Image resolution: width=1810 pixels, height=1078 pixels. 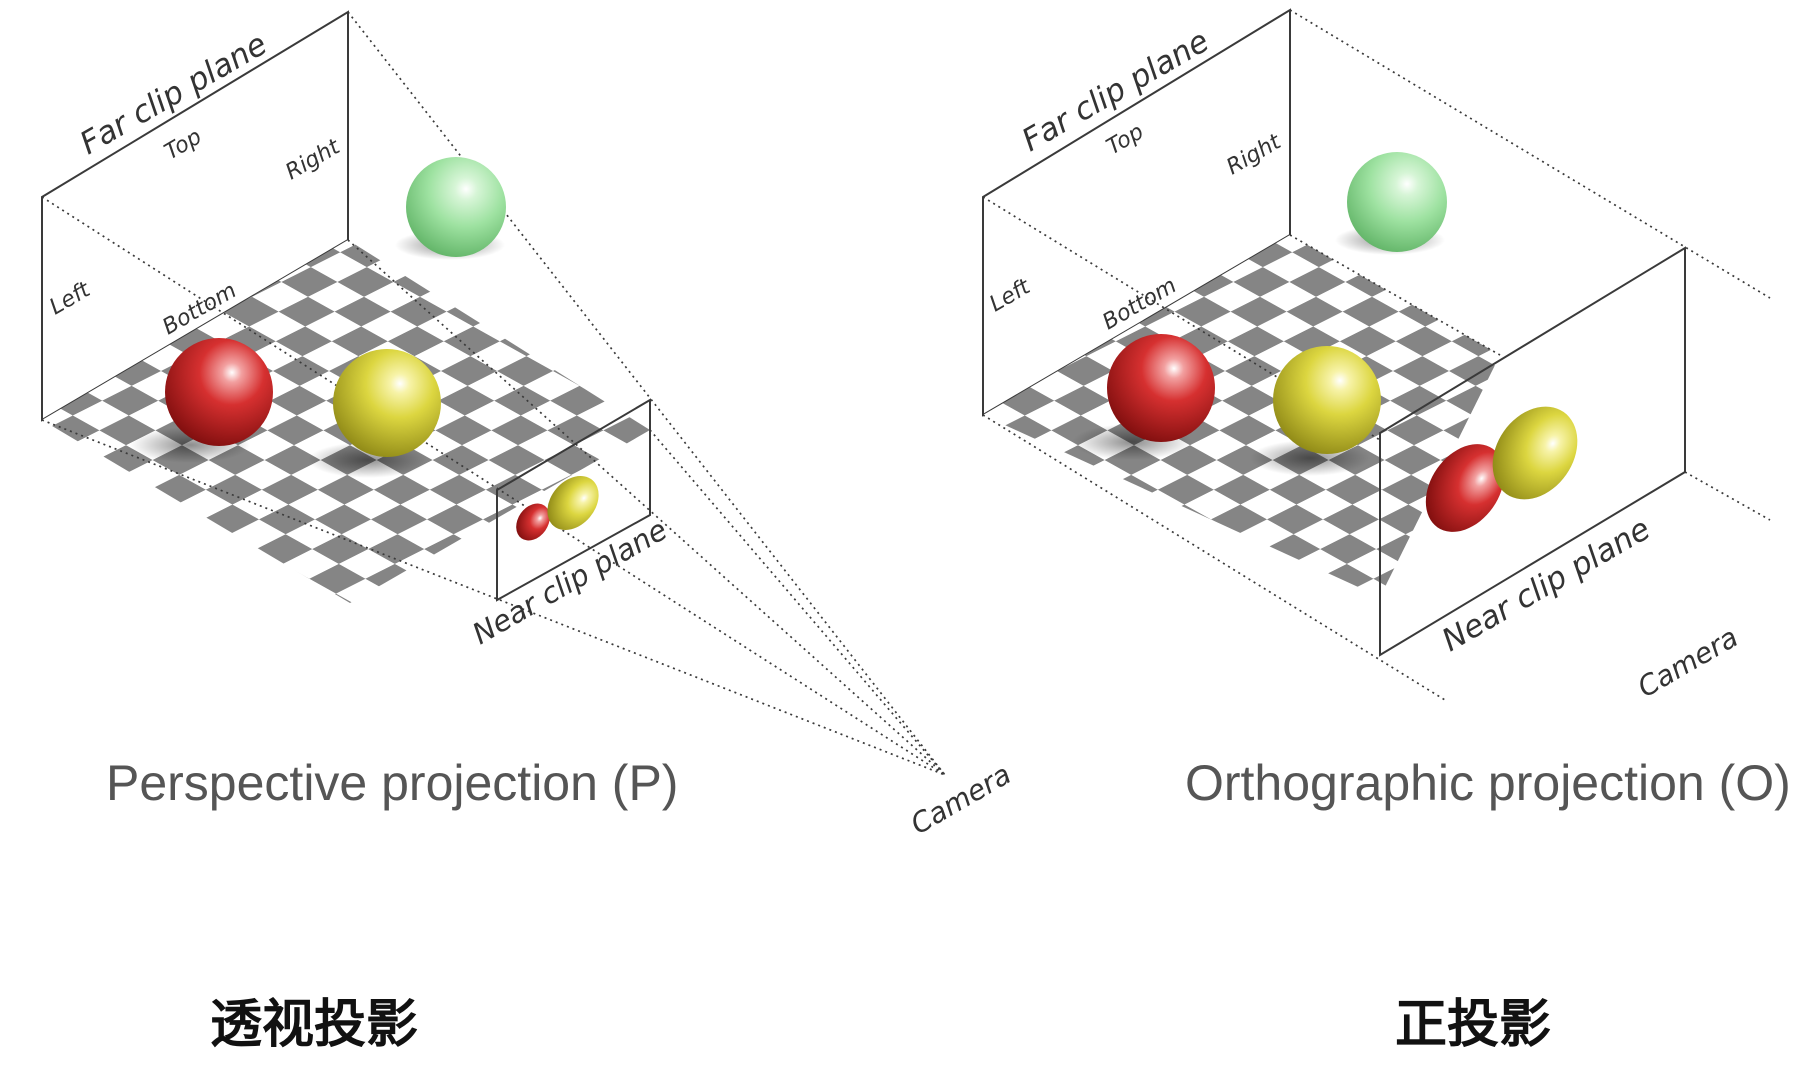 What do you see at coordinates (1255, 154) in the screenshot?
I see `orthographic-right-label: Right` at bounding box center [1255, 154].